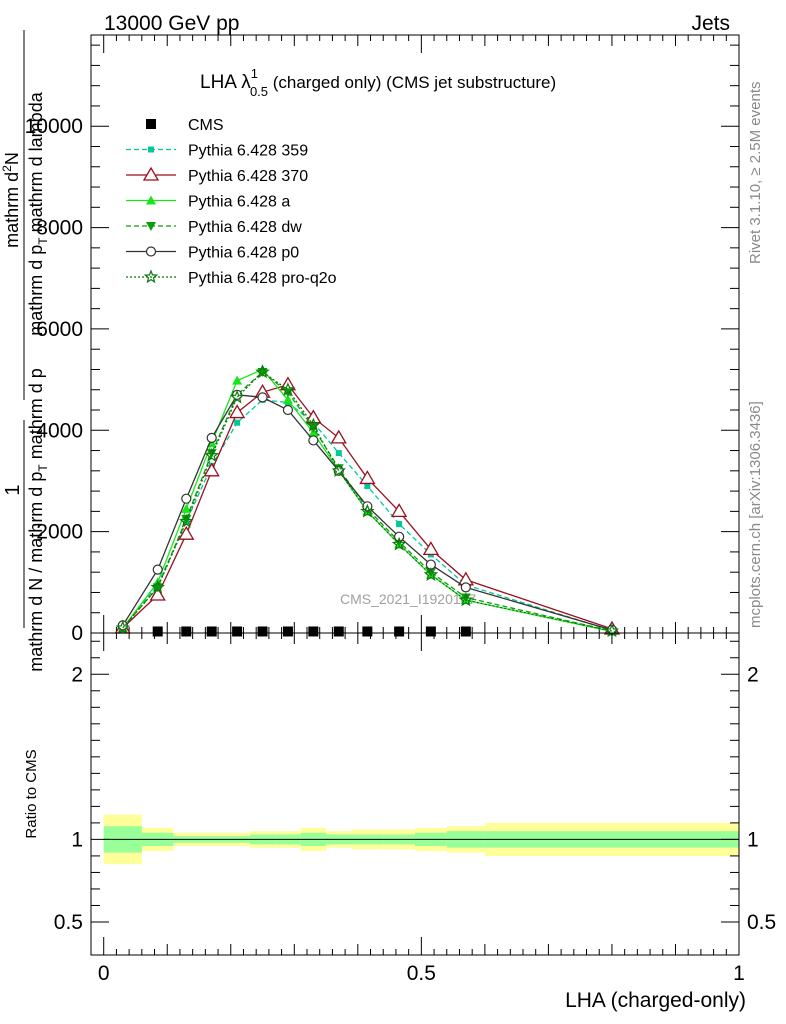 Image resolution: width=786 pixels, height=1024 pixels. I want to click on main-y-tick-label: 4000, so click(59, 430).